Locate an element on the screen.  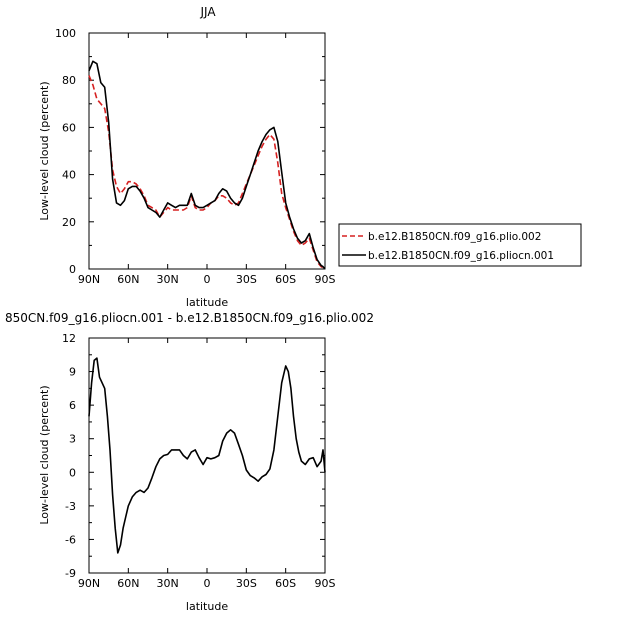
y-tick-label: 9 is located at coordinates (72, 372).